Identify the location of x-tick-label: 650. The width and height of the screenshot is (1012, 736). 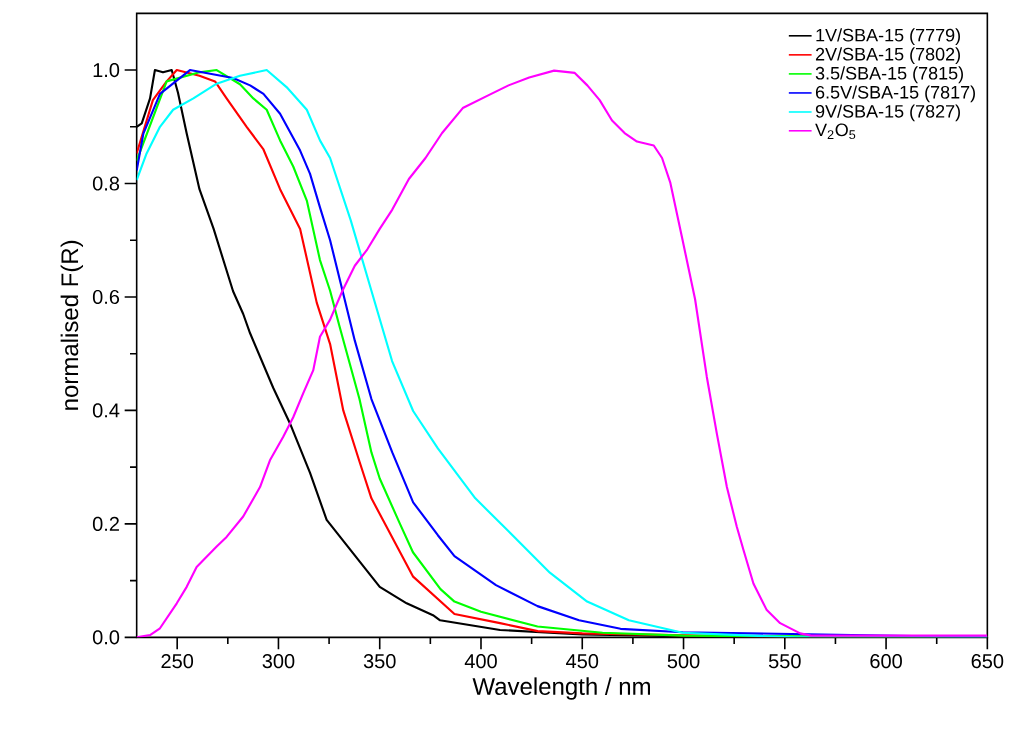
(987, 661).